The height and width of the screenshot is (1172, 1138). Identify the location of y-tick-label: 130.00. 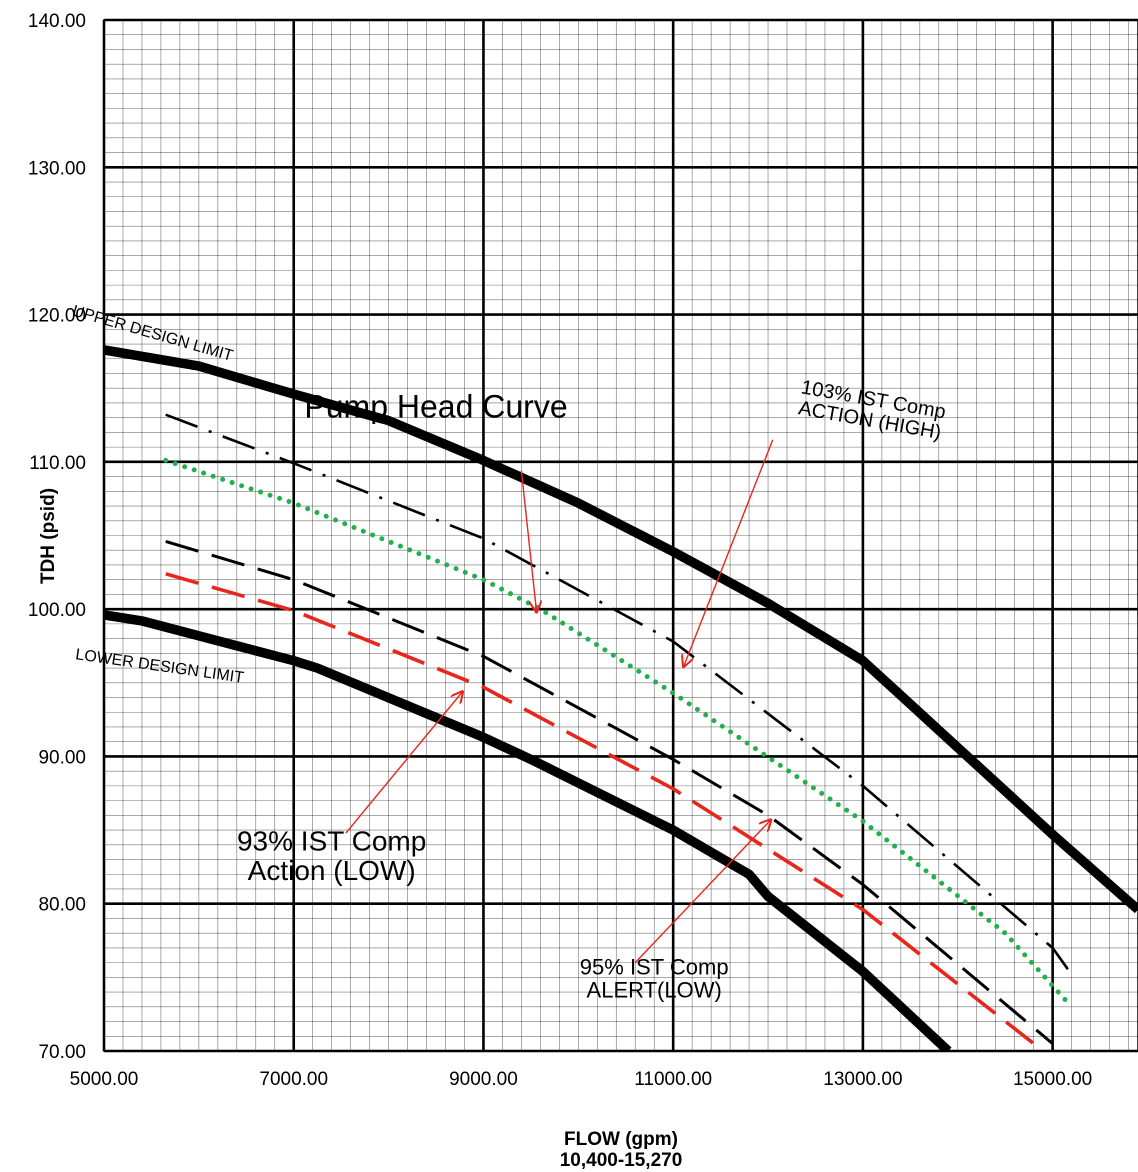
(57, 168).